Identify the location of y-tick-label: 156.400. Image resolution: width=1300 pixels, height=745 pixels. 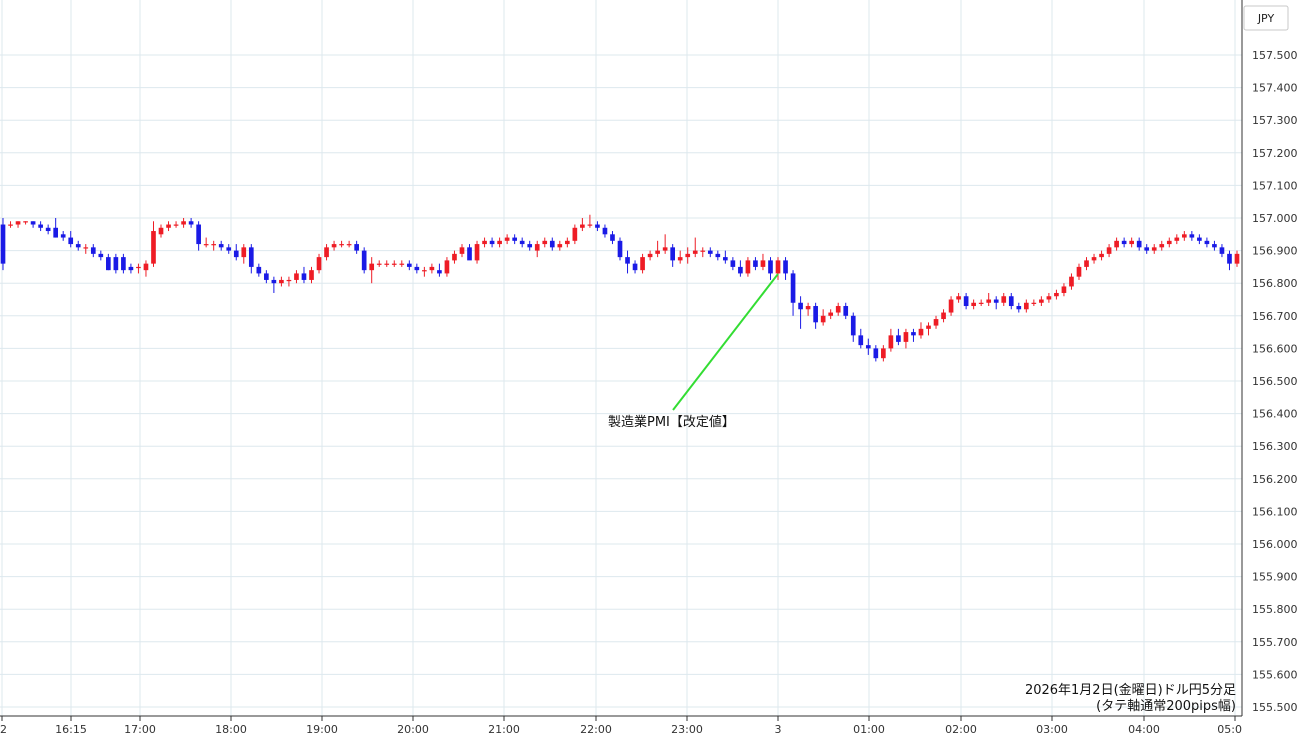
(1275, 414).